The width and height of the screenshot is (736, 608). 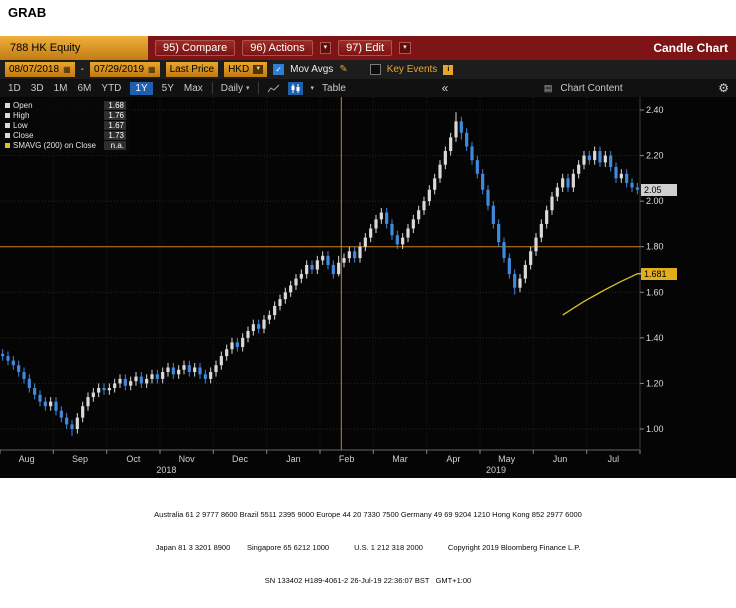 I want to click on ticker-field: 788 HK Equity, so click(x=74, y=48).